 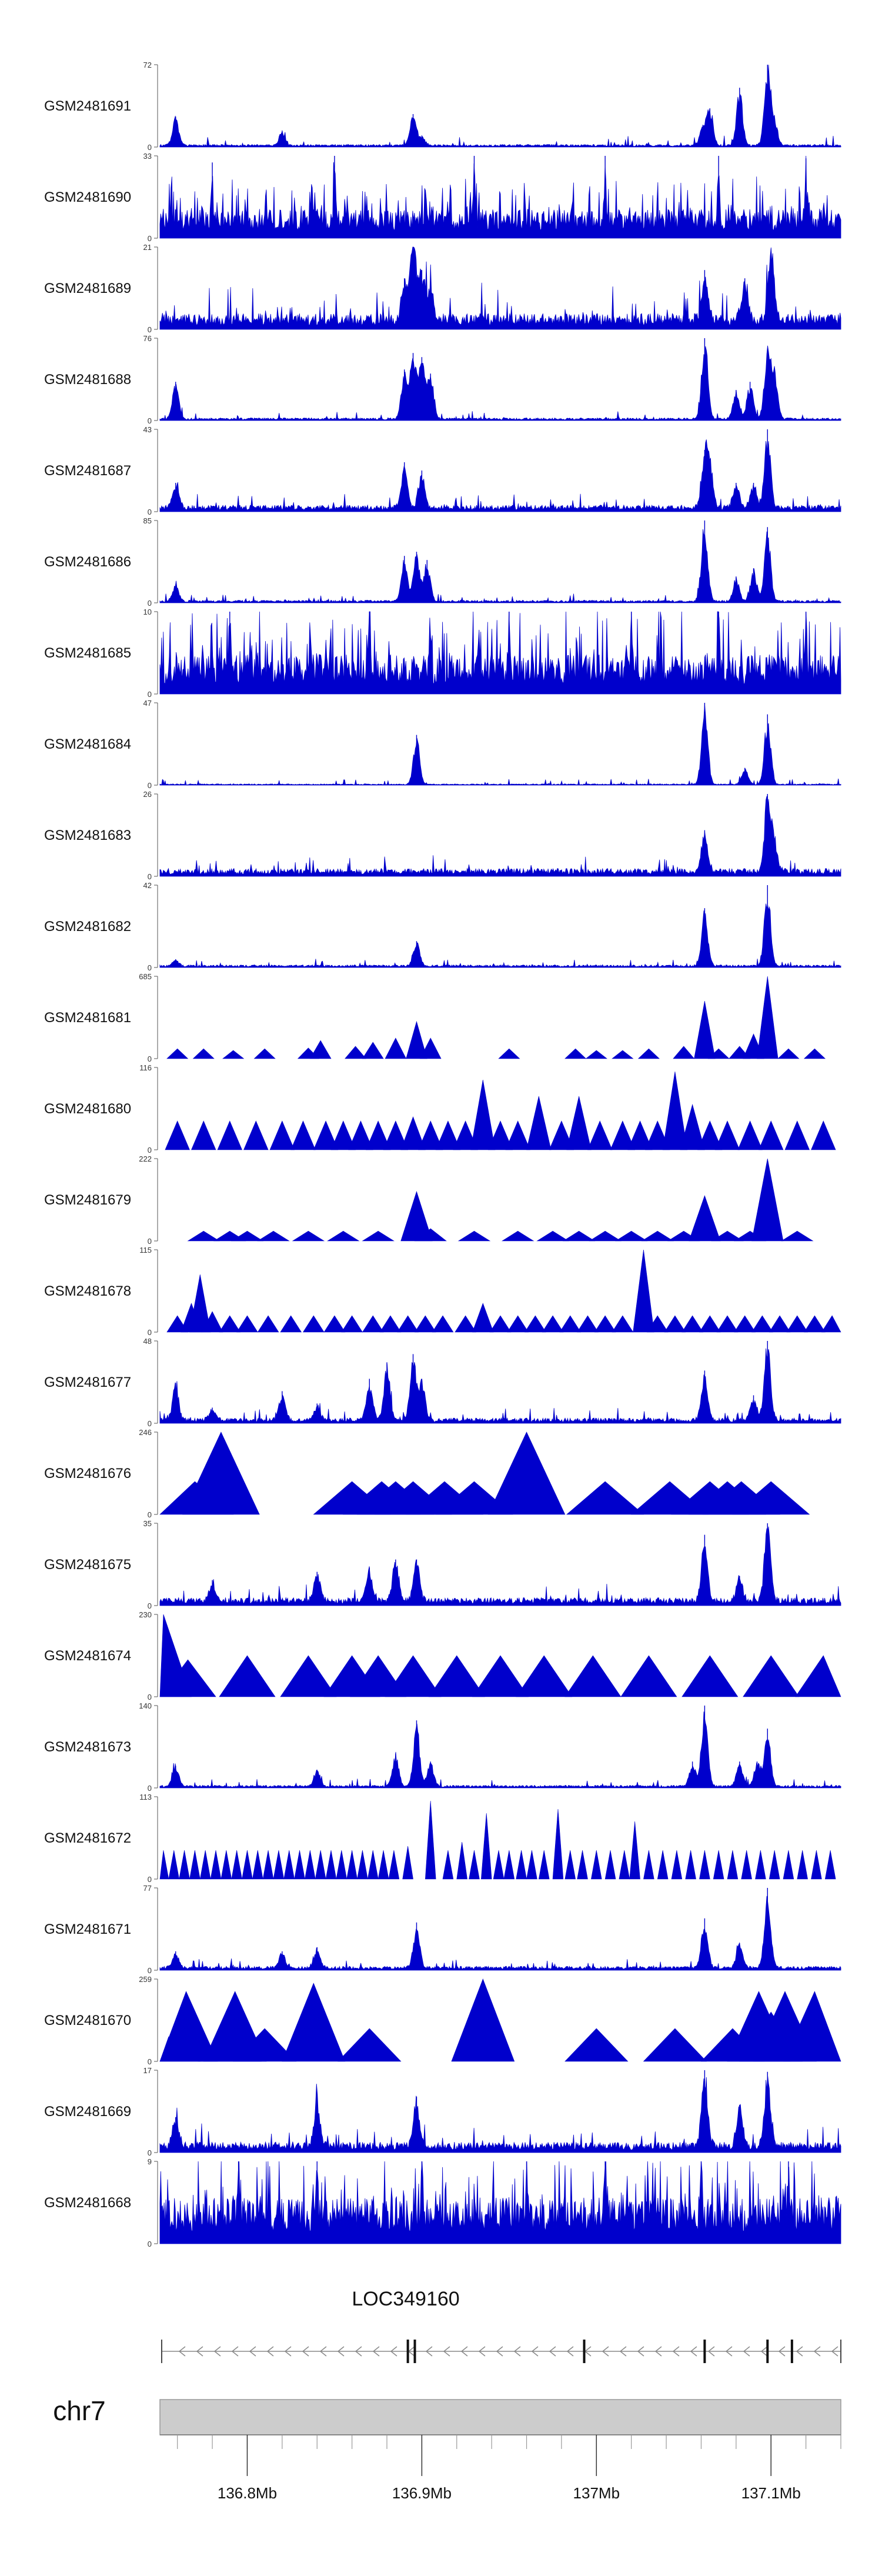 What do you see at coordinates (440, 1838) in the screenshot?
I see `track-GSM2481672: GSM2481672 113 0` at bounding box center [440, 1838].